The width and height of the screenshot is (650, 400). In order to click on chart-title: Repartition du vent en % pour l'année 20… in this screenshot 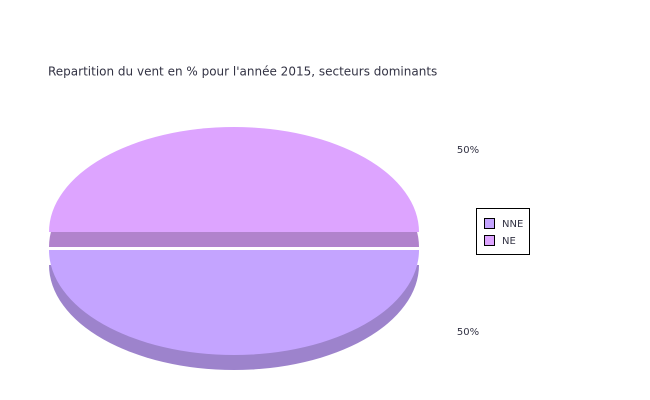, I will do `click(242, 72)`.